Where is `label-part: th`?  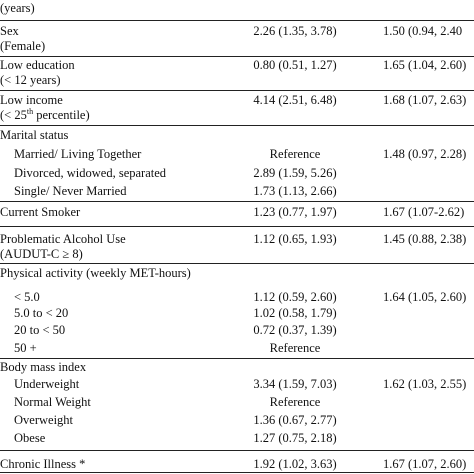 label-part: th is located at coordinates (30, 111).